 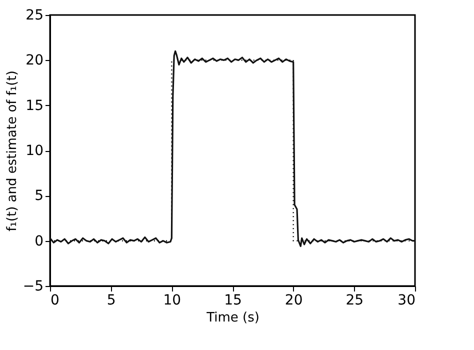 What do you see at coordinates (35, 16) in the screenshot?
I see `y-tick-label: 25` at bounding box center [35, 16].